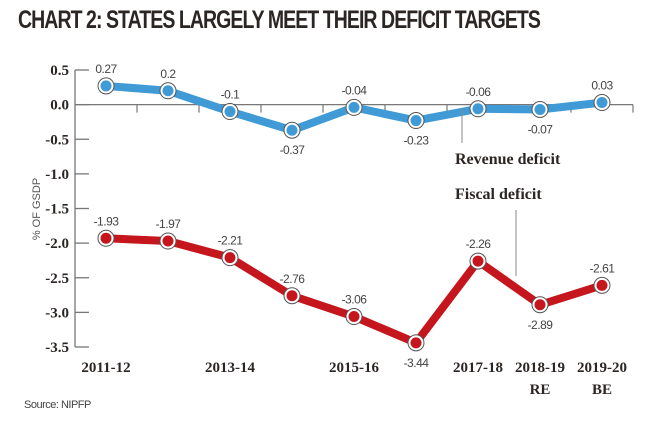 Image resolution: width=660 pixels, height=428 pixels. I want to click on x-tick-label: 2013-14, so click(230, 368).